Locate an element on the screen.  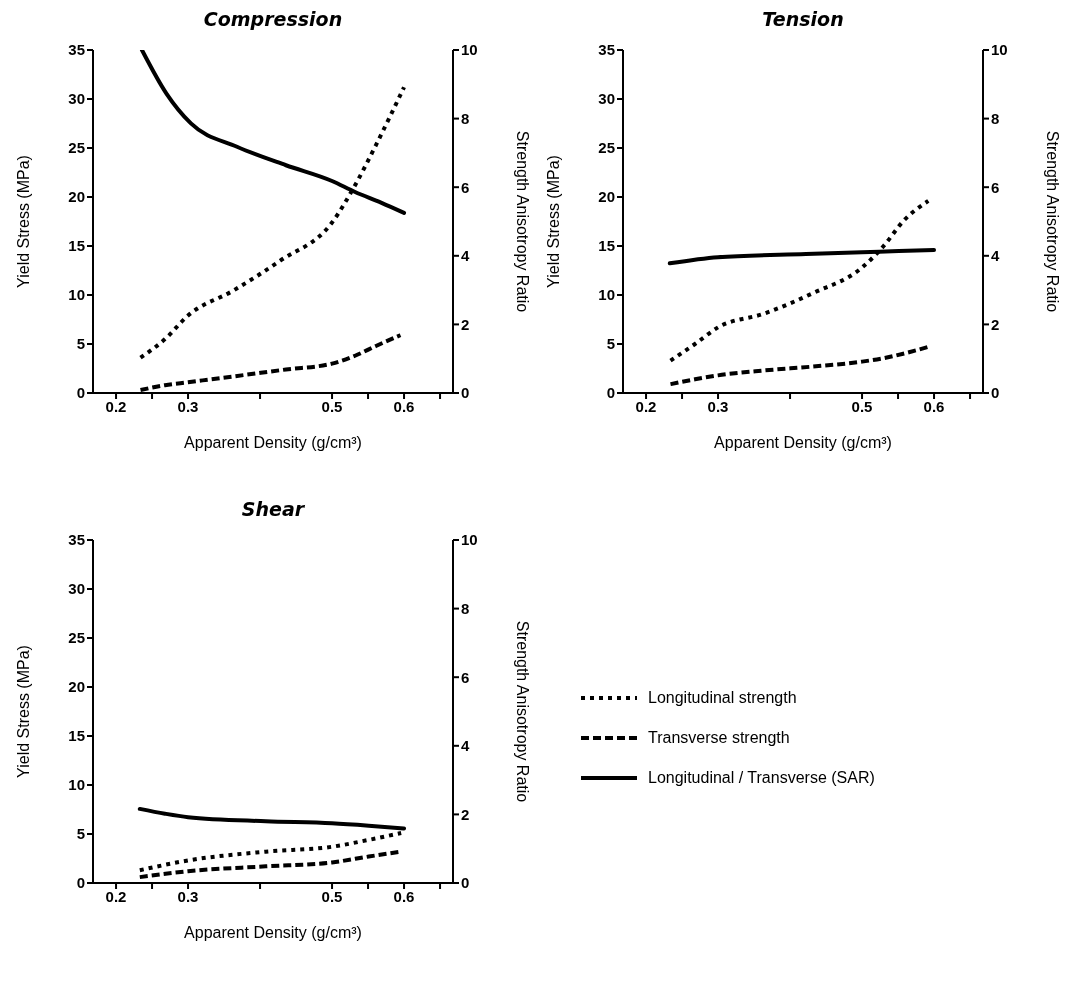
chart-title: Tension is located at coordinates (803, 19).